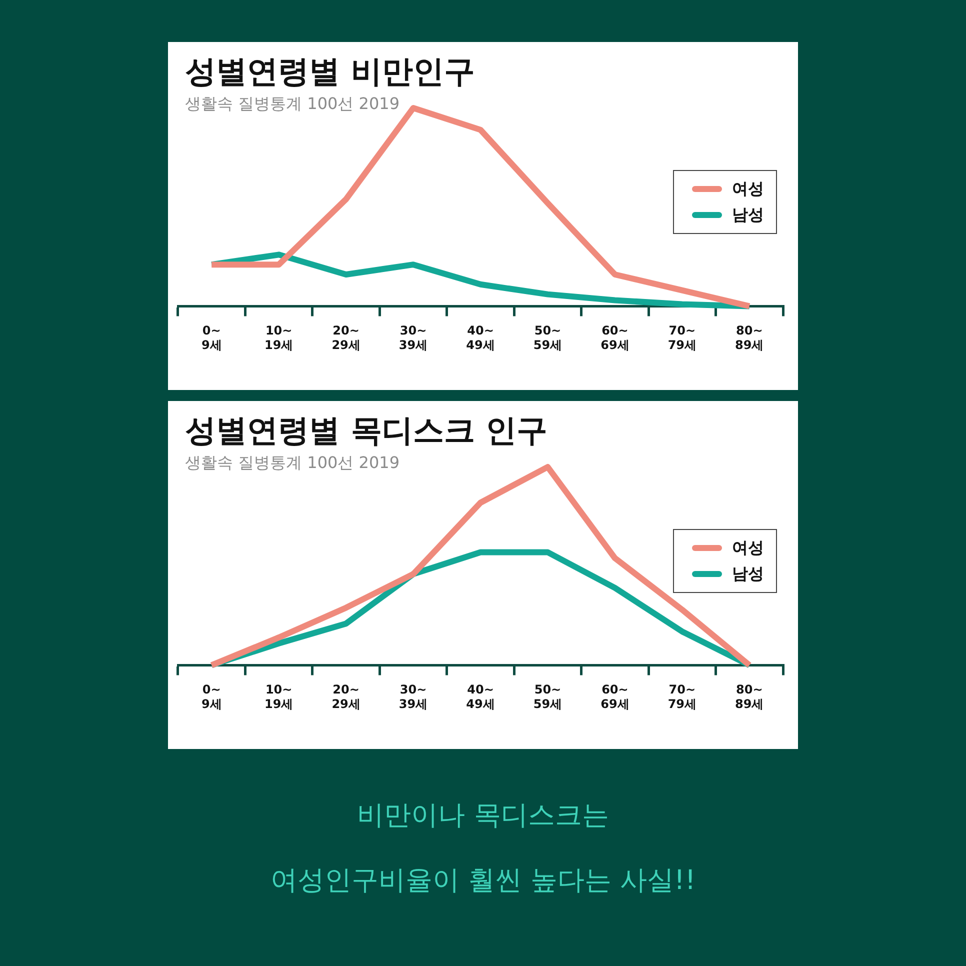 This screenshot has width=966, height=966. What do you see at coordinates (366, 431) in the screenshot?
I see `chart-title: 성별연령별 목디스크 인구` at bounding box center [366, 431].